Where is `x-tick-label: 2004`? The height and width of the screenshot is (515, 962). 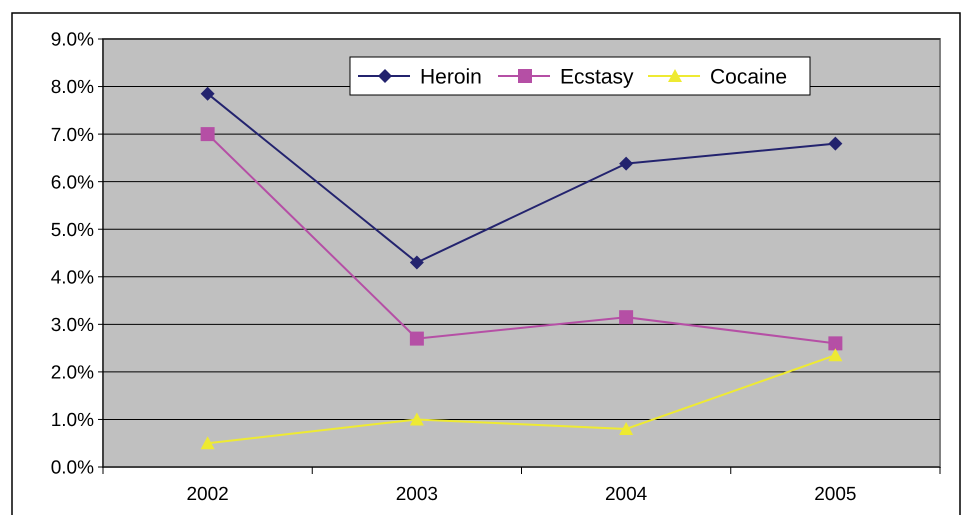
x-tick-label: 2004 is located at coordinates (626, 494).